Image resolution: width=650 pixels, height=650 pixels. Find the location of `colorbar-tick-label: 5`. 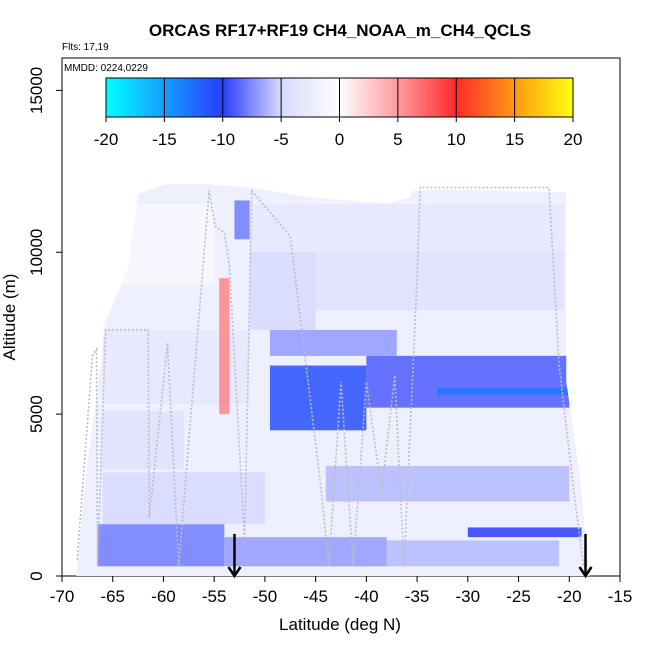

colorbar-tick-label: 5 is located at coordinates (397, 139).